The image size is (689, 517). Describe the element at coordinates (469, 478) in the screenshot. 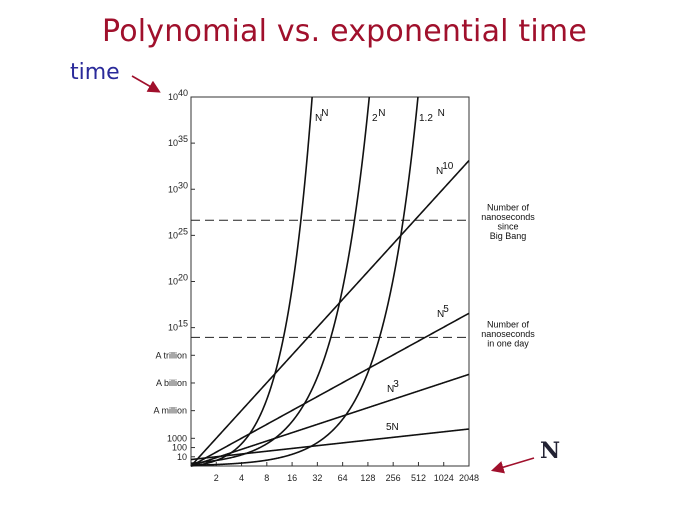

I see `x-tick-label: 2048` at that location.